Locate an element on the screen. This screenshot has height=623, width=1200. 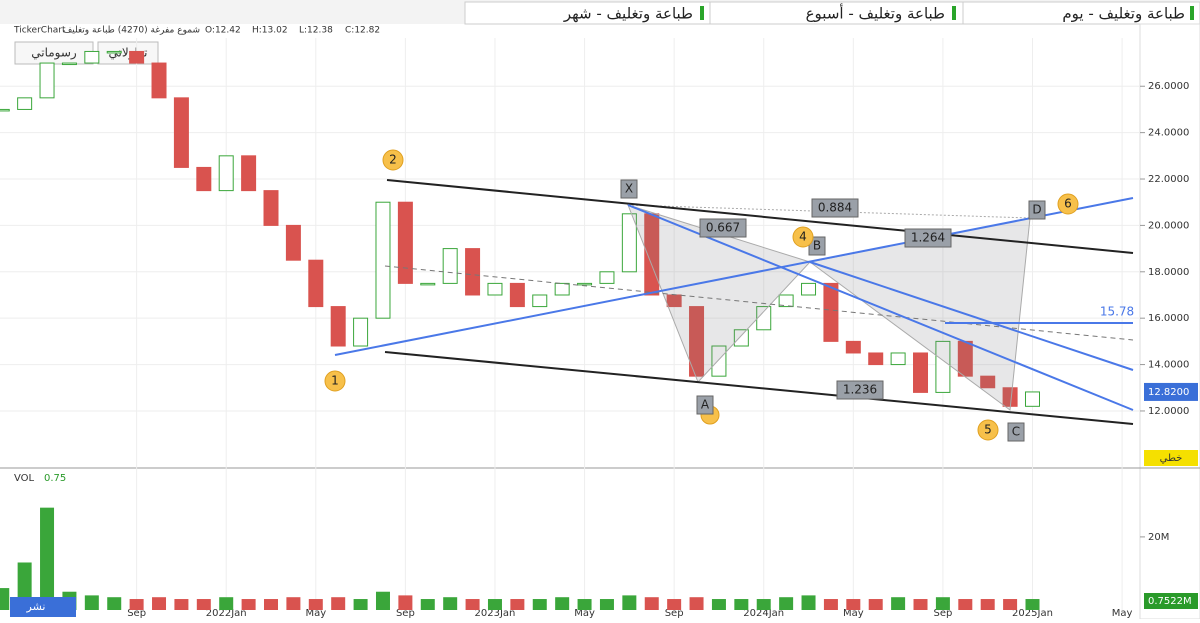
y-tick-label: 14.0000 is located at coordinates (1168, 365).